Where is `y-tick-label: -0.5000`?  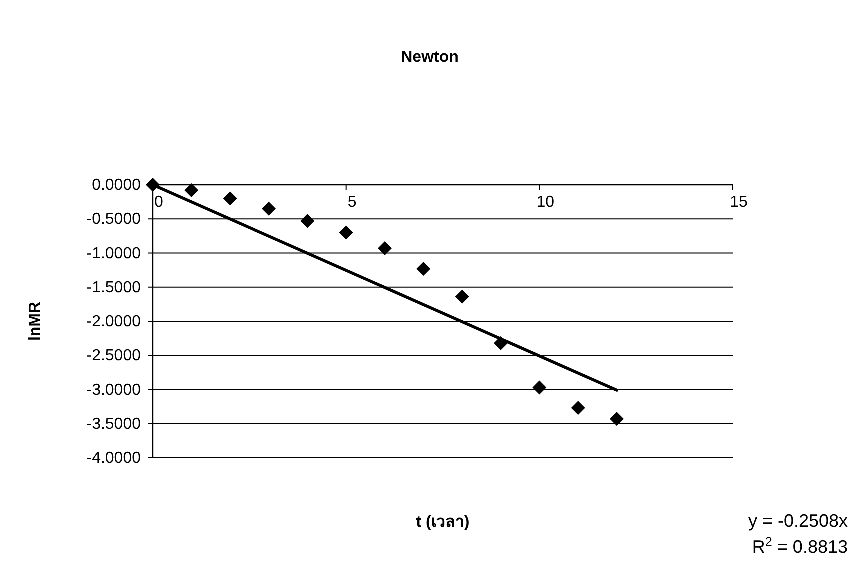 y-tick-label: -0.5000 is located at coordinates (114, 219).